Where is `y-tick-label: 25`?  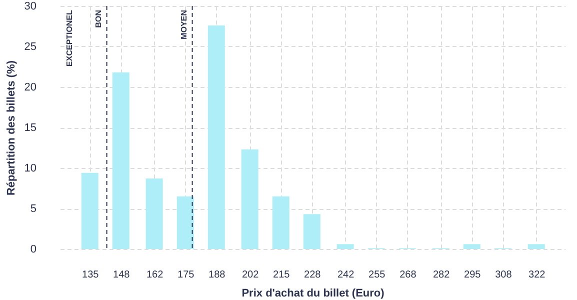 y-tick-label: 25 is located at coordinates (30, 47).